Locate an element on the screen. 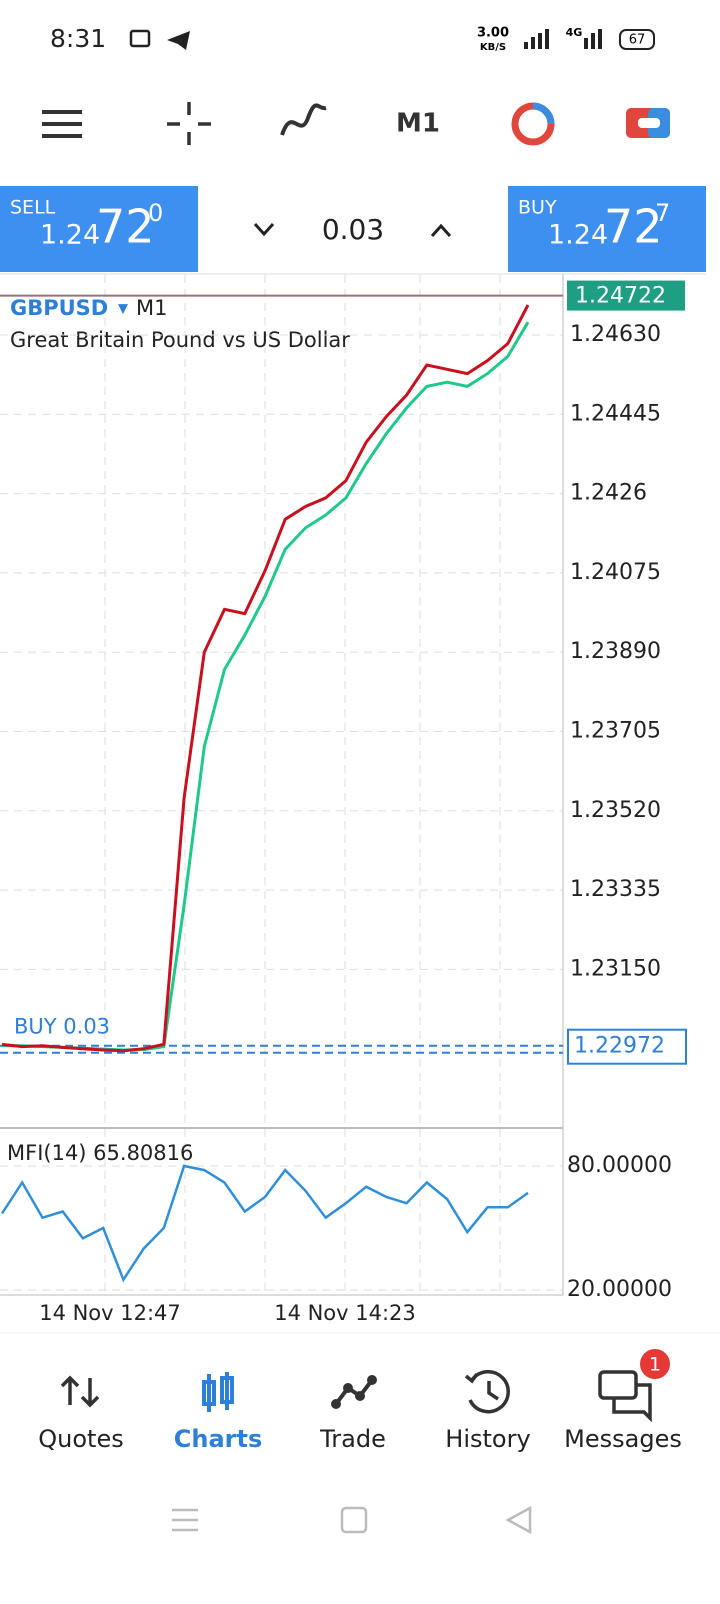 This screenshot has height=1604, width=720. net-speed: 3.00 is located at coordinates (493, 33).